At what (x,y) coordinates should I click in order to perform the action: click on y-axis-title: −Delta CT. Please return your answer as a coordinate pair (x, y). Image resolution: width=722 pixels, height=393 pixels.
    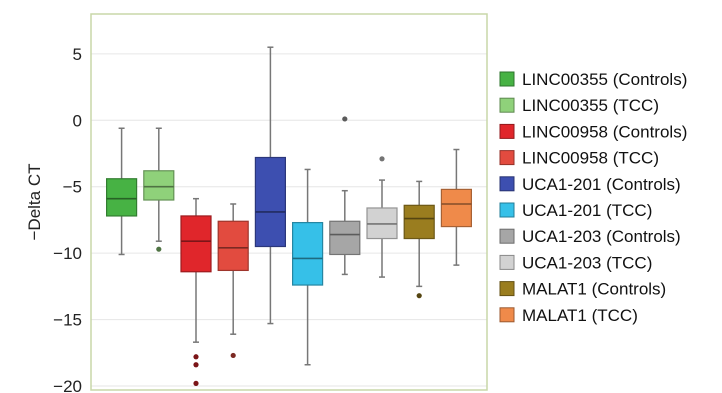
    Looking at the image, I should click on (34, 202).